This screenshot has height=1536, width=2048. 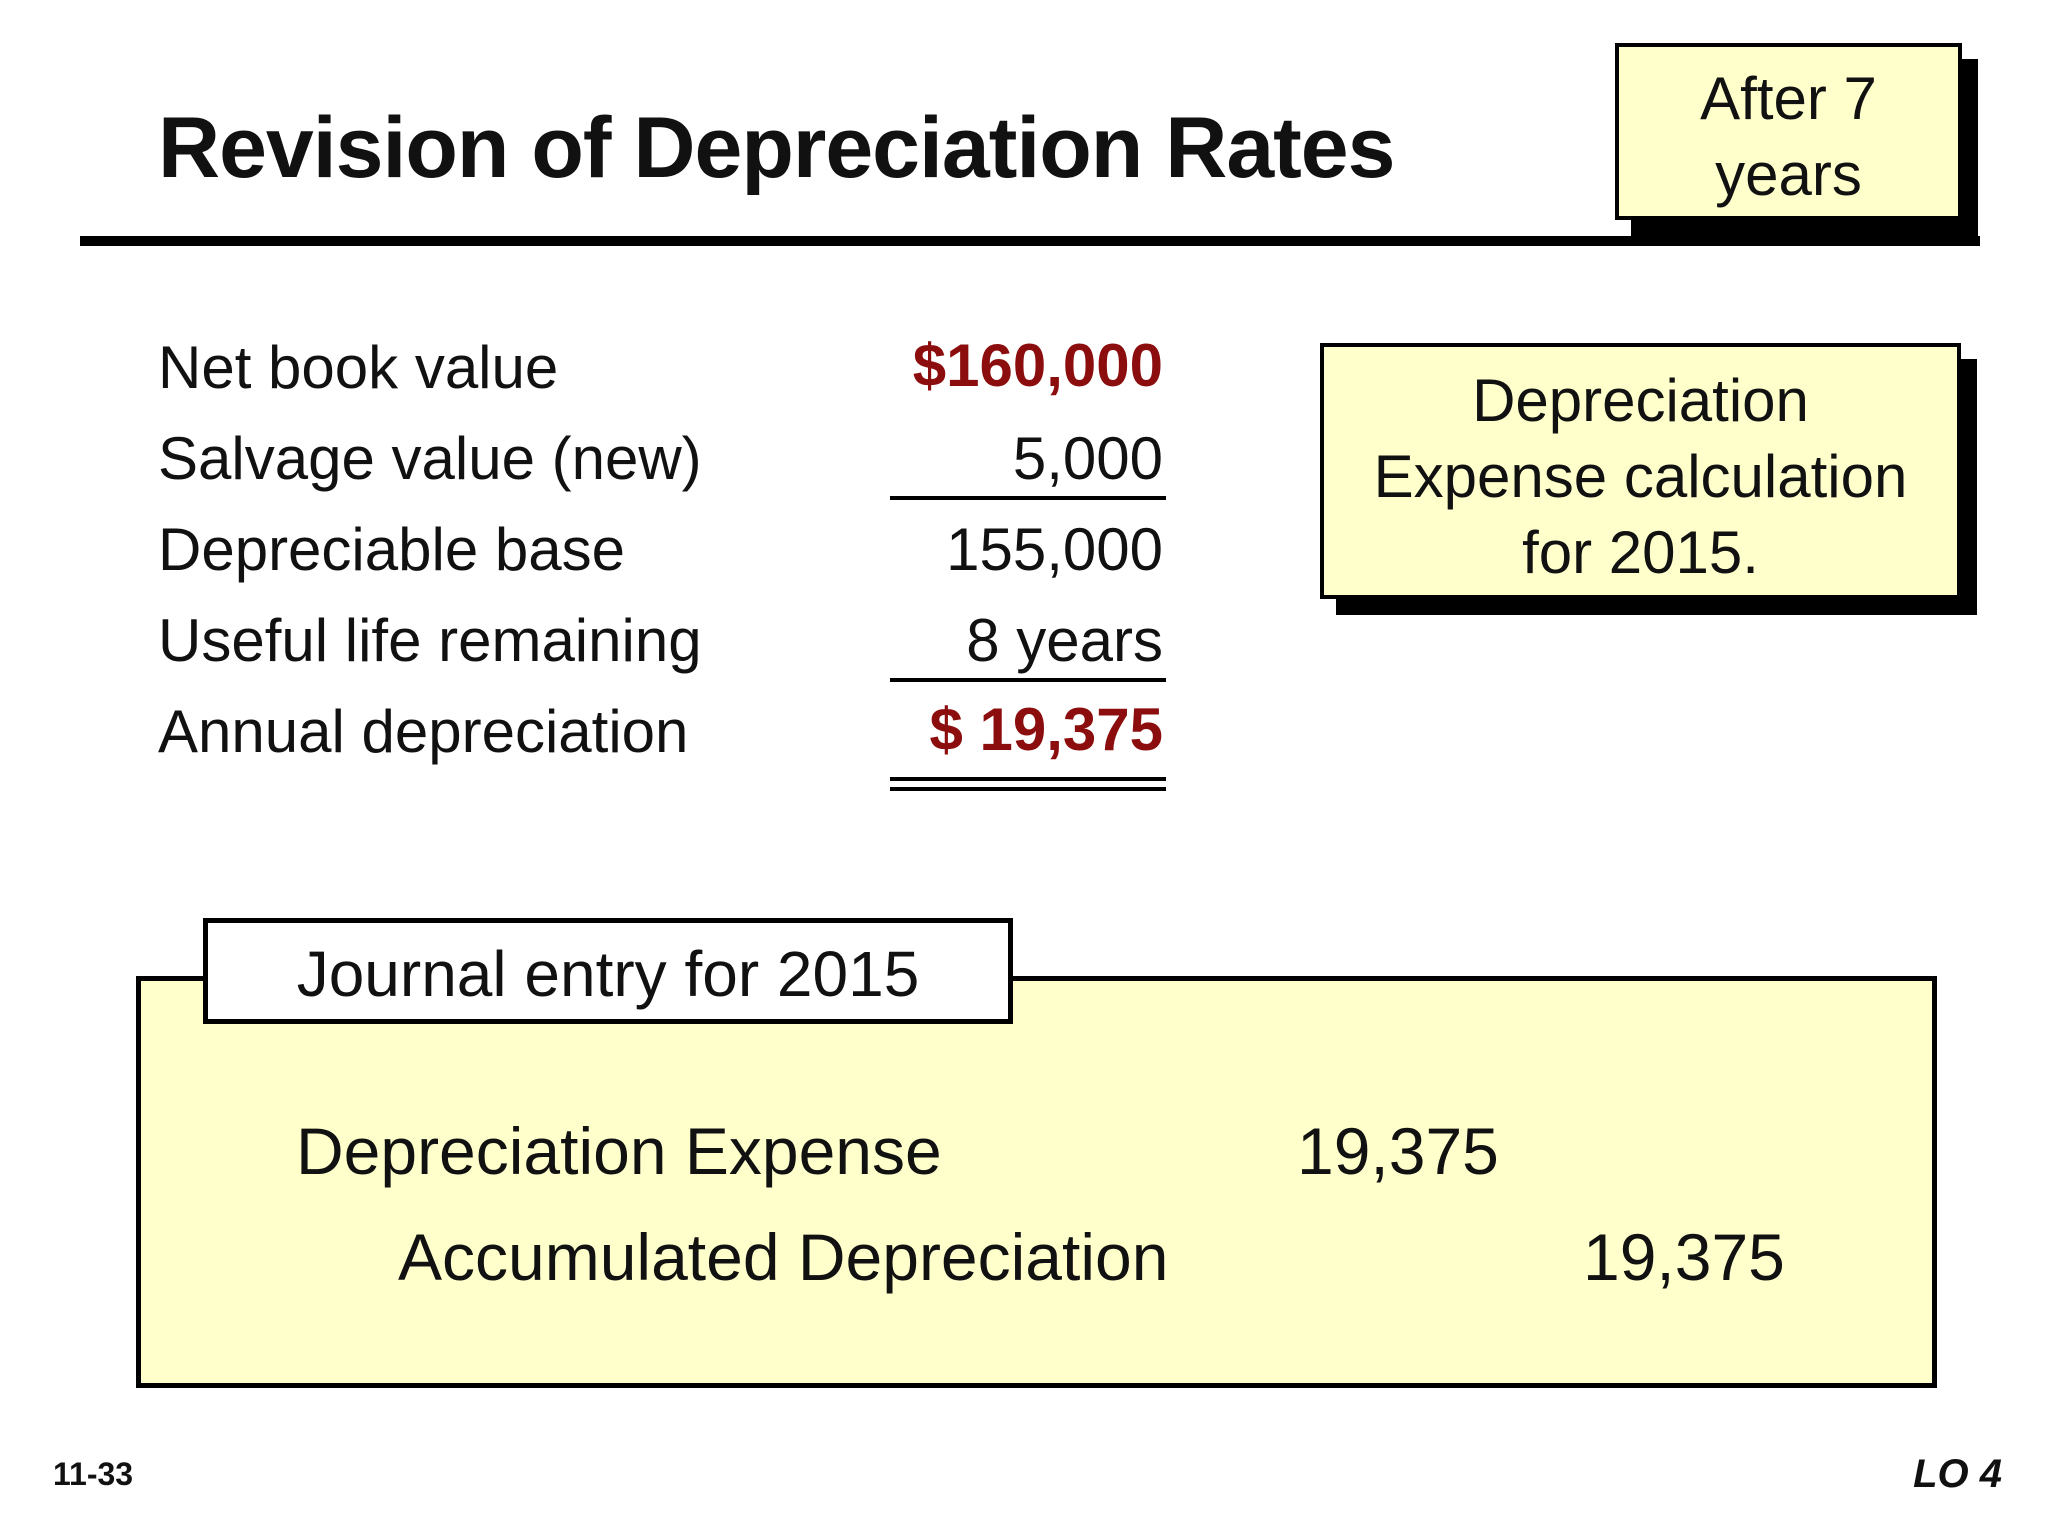 I want to click on net-book-value-amount: $160,000, so click(x=1037, y=365).